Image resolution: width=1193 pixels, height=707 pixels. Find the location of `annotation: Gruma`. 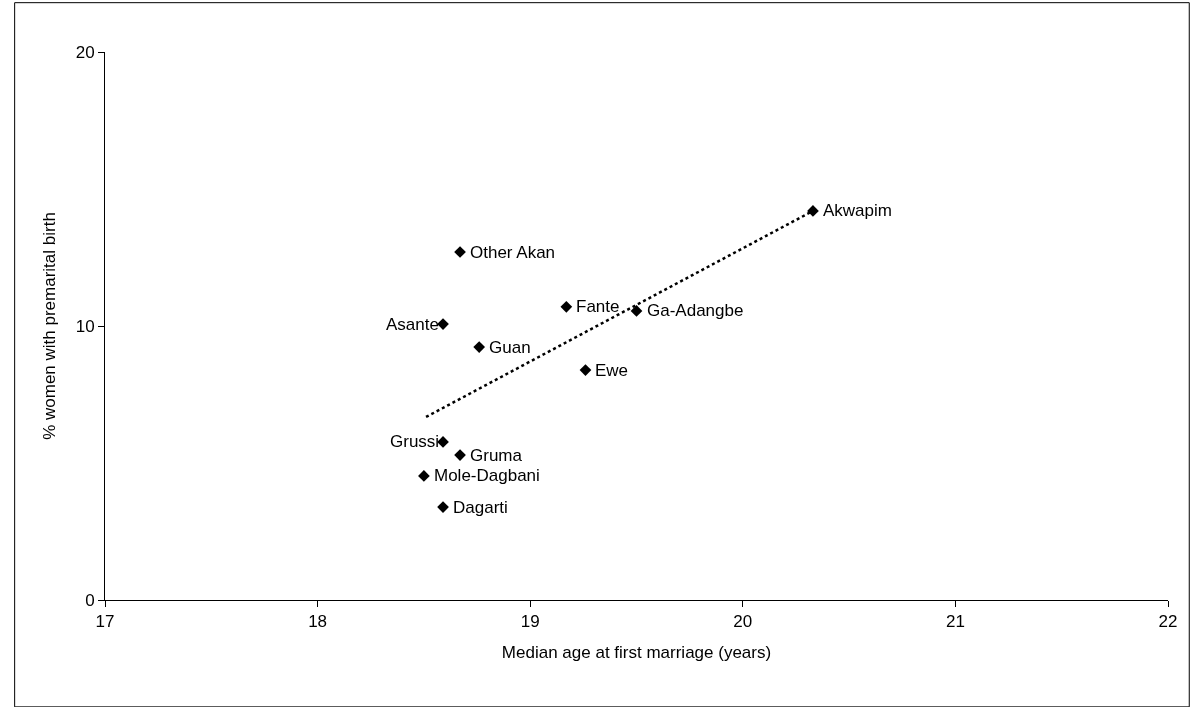

annotation: Gruma is located at coordinates (496, 455).